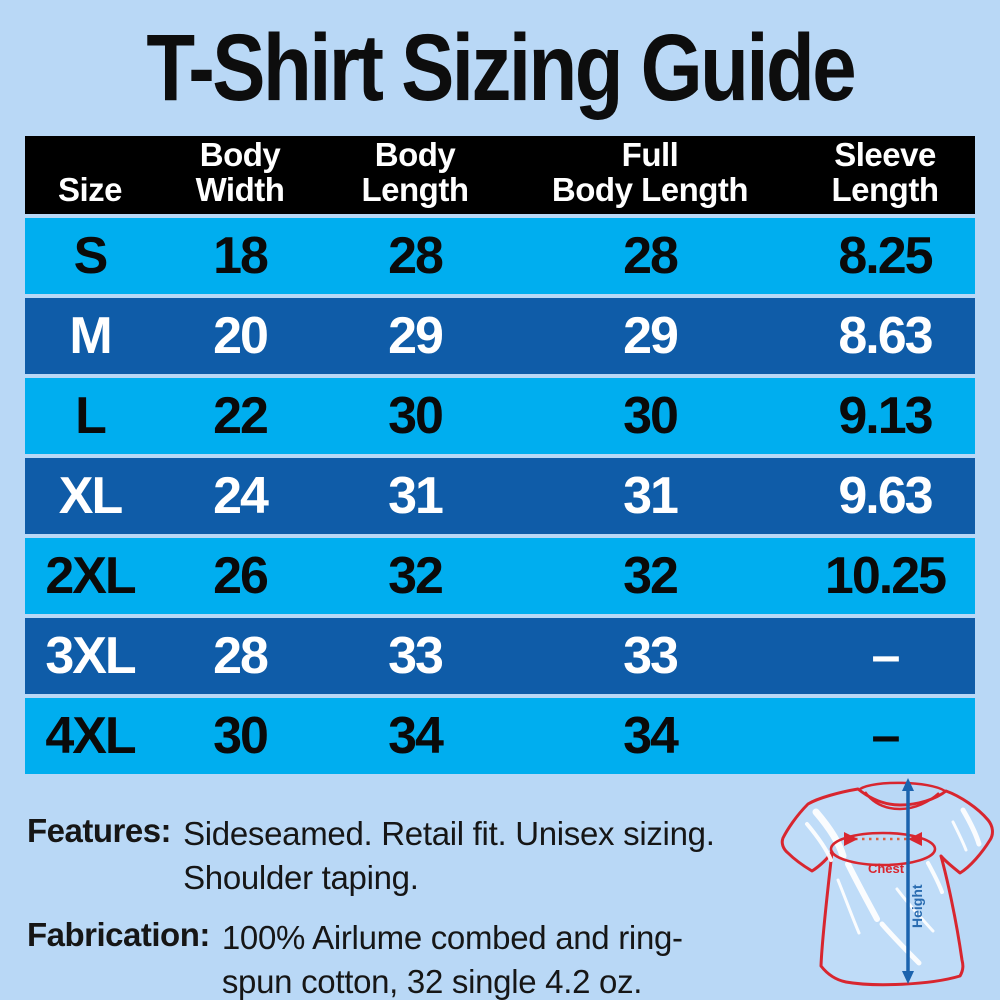 Image resolution: width=1000 pixels, height=1000 pixels. I want to click on cell-sleeve-length: 9.63, so click(885, 496).